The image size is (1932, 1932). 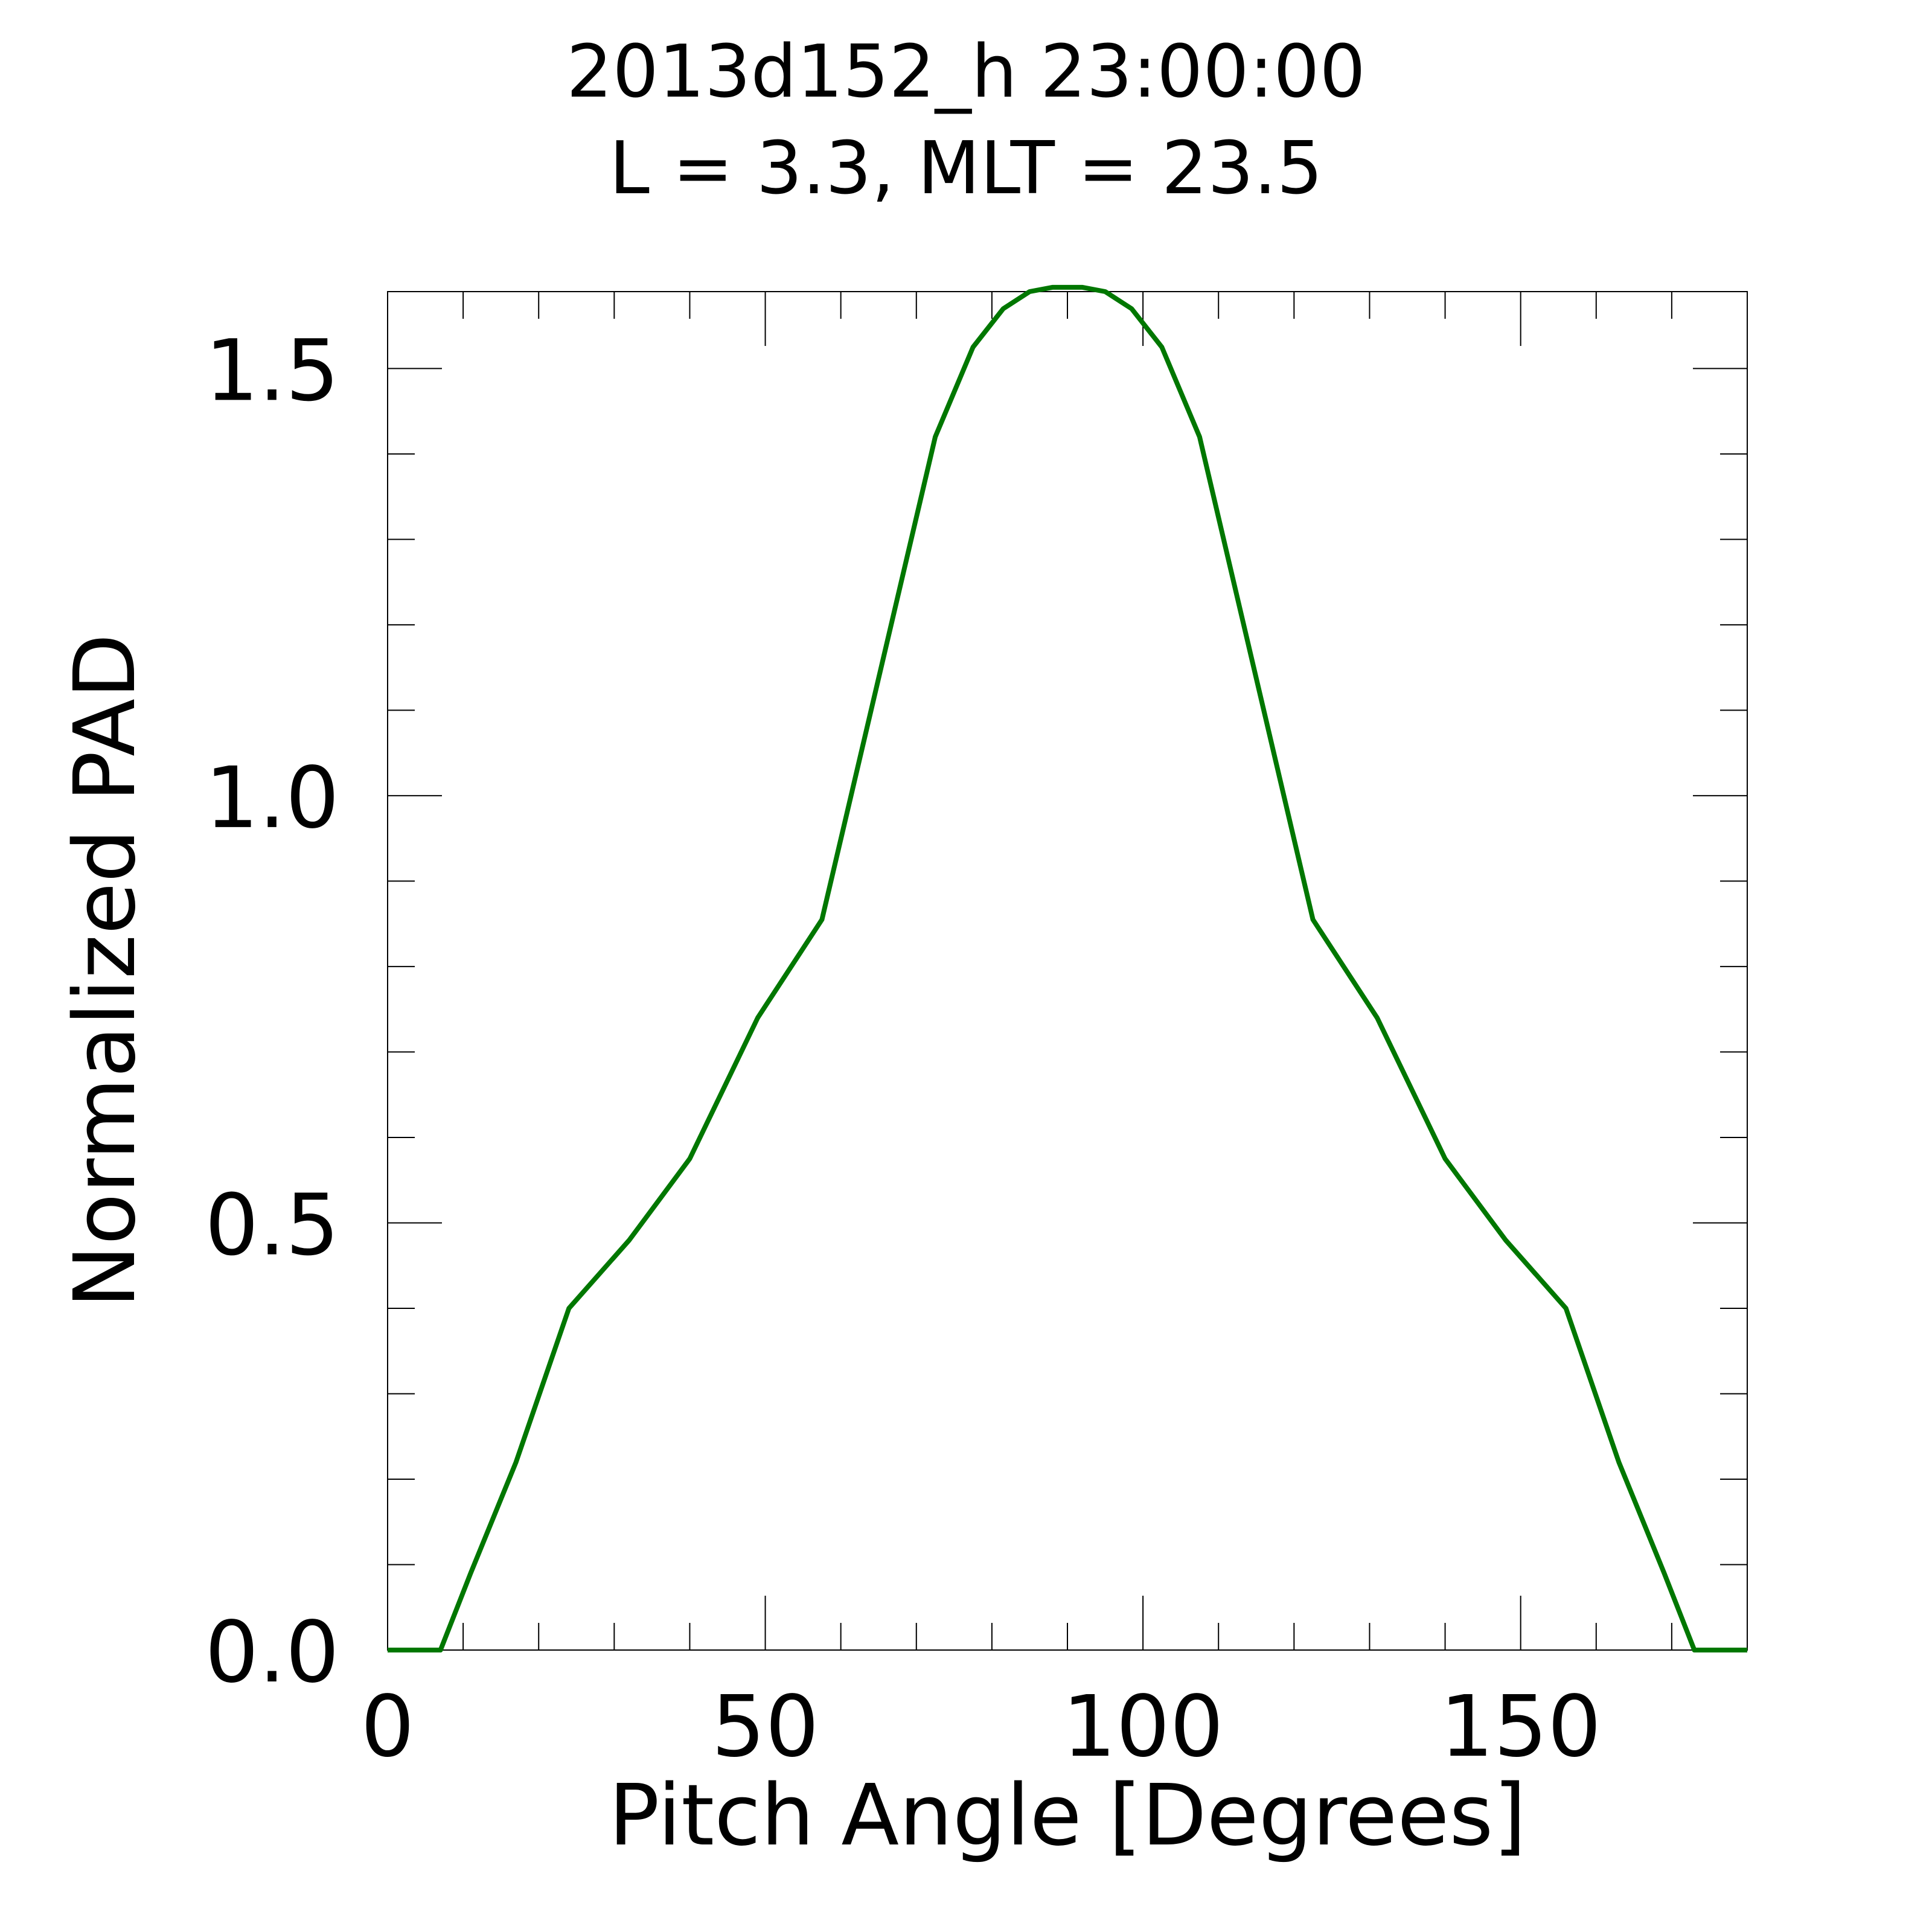 What do you see at coordinates (966, 72) in the screenshot?
I see `chart-title: 2013d152_h 23:00:00` at bounding box center [966, 72].